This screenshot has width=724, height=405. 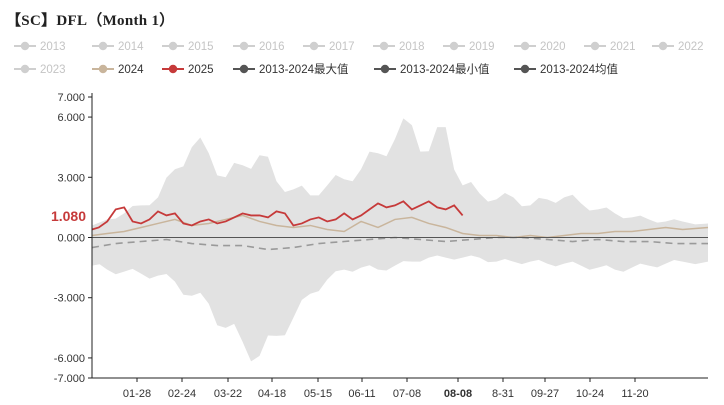 I want to click on legend-item-2014: 2014, so click(x=118, y=47).